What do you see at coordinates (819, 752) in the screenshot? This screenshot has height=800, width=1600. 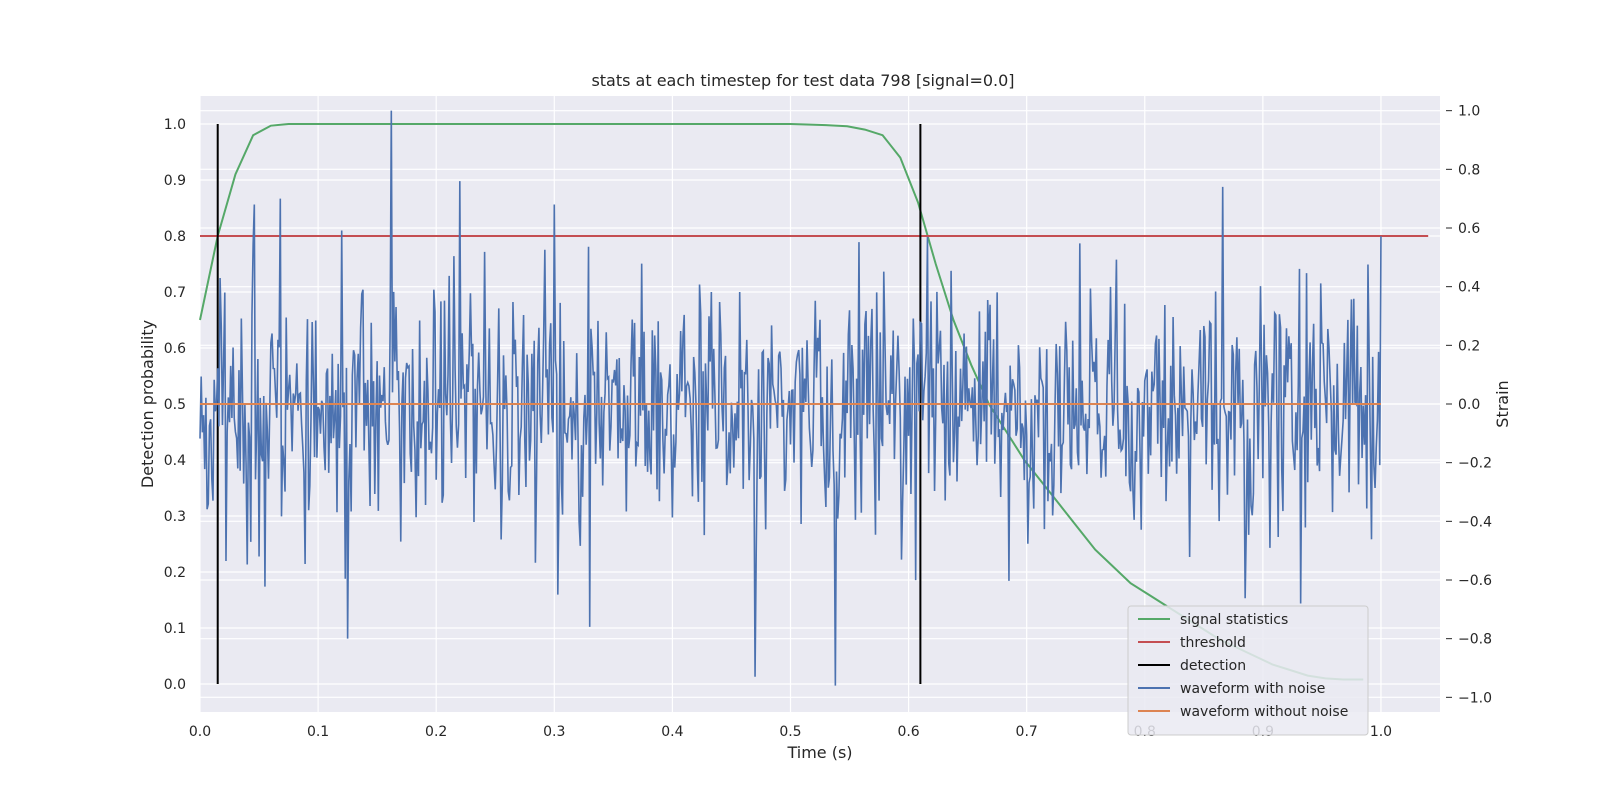 I see `x-axis-label: Time (s)` at bounding box center [819, 752].